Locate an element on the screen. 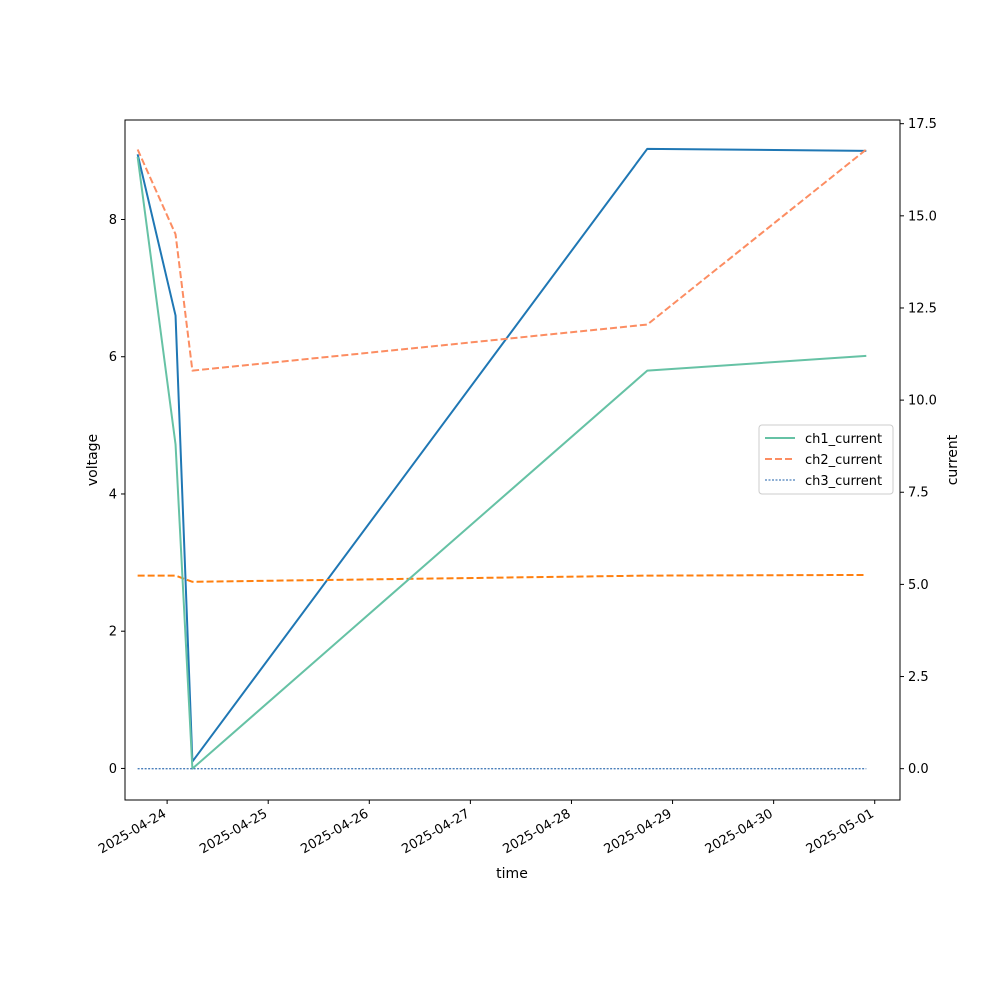 This screenshot has height=1000, width=1000. y-right-tick-label: 17.5 is located at coordinates (922, 124).